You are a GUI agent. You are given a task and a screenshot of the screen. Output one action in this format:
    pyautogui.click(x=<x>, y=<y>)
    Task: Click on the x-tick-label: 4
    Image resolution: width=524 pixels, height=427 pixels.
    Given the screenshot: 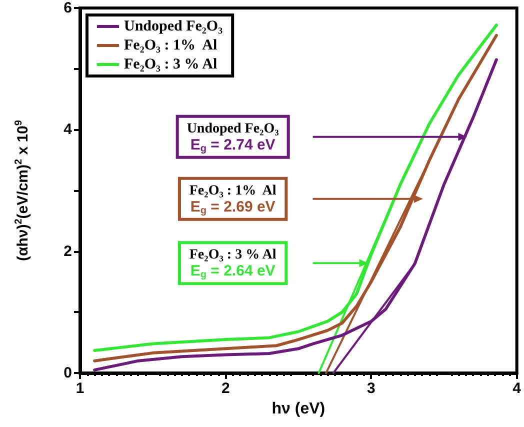 What is the action you would take?
    pyautogui.click(x=517, y=388)
    